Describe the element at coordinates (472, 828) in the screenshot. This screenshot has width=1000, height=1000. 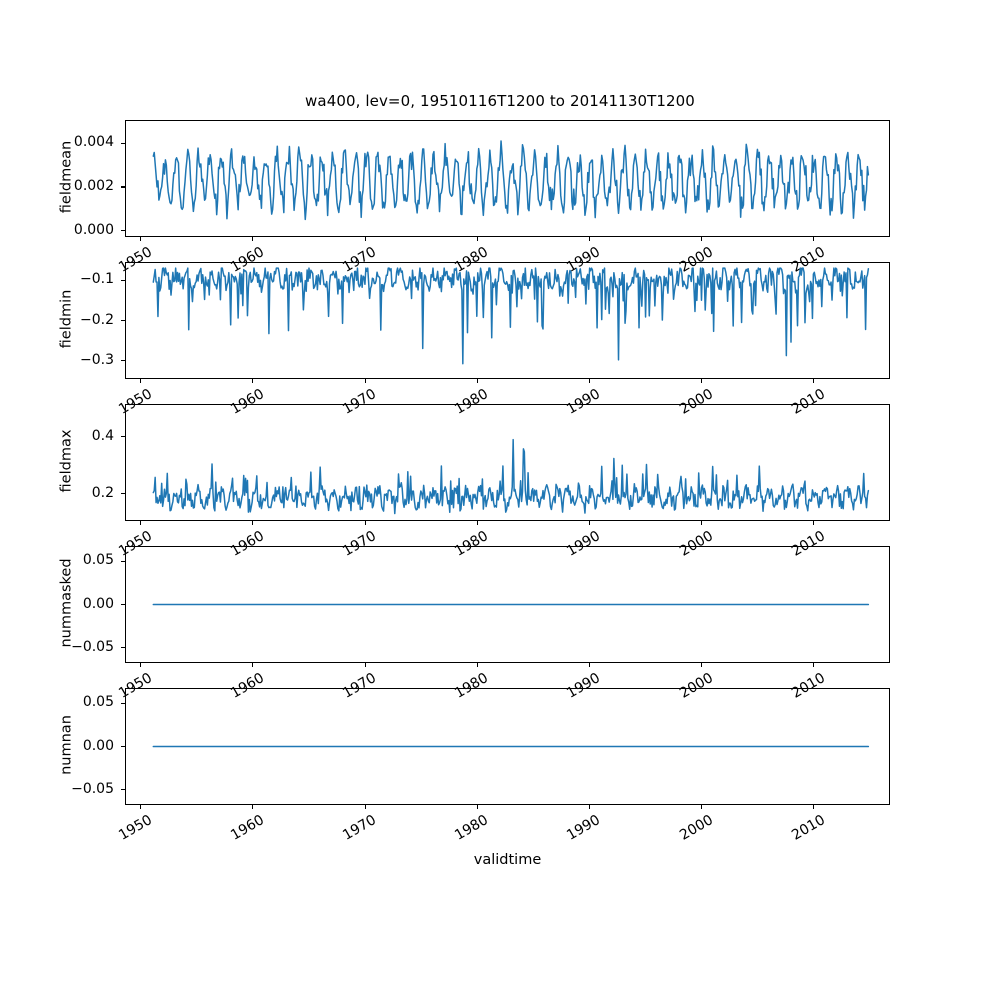
I see `x-tick-label-1980: 1980` at that location.